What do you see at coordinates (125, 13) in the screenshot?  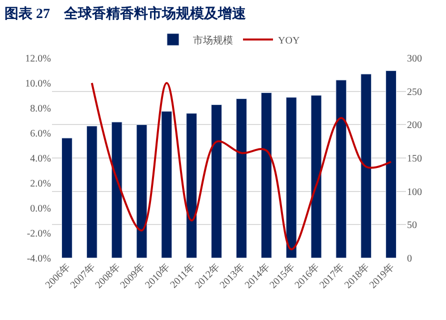 I see `chart-title: 图表 27 全球香精香料市场规模及增速` at bounding box center [125, 13].